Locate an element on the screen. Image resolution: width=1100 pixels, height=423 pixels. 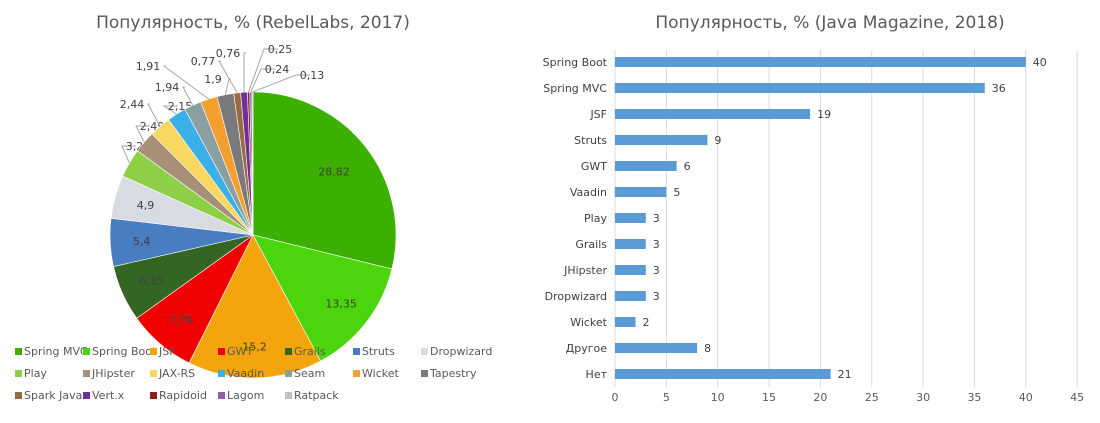
legend-label: Spark Java is located at coordinates (53, 395).